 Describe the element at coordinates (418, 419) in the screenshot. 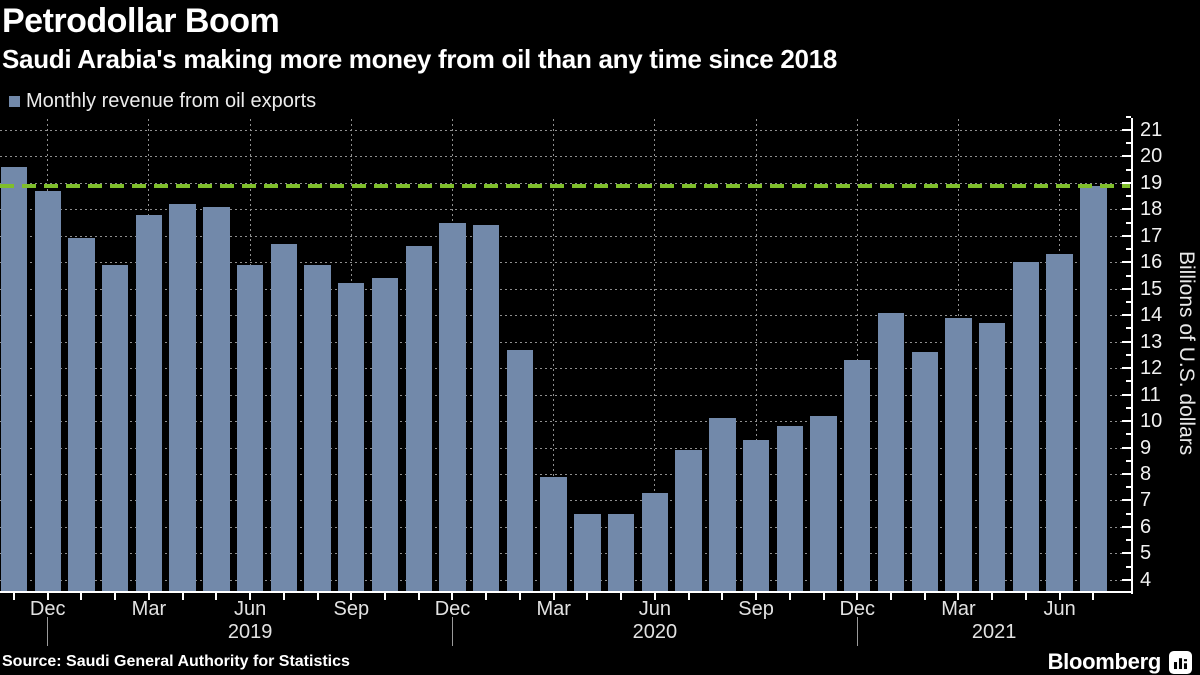

I see `bar-nov-2019` at that location.